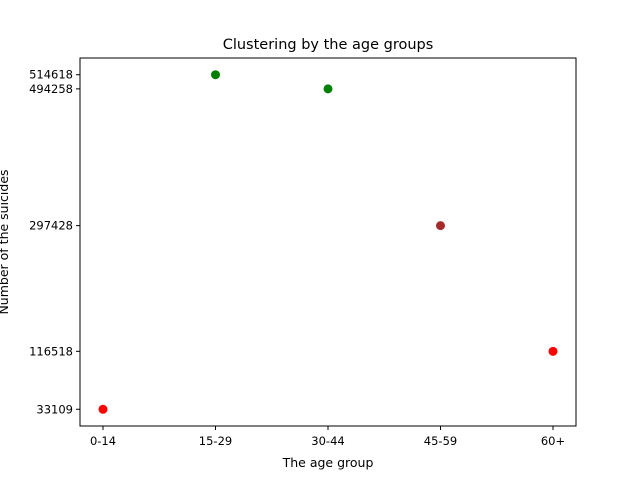 This screenshot has width=640, height=480. I want to click on y-tick-label: 297428, so click(51, 226).